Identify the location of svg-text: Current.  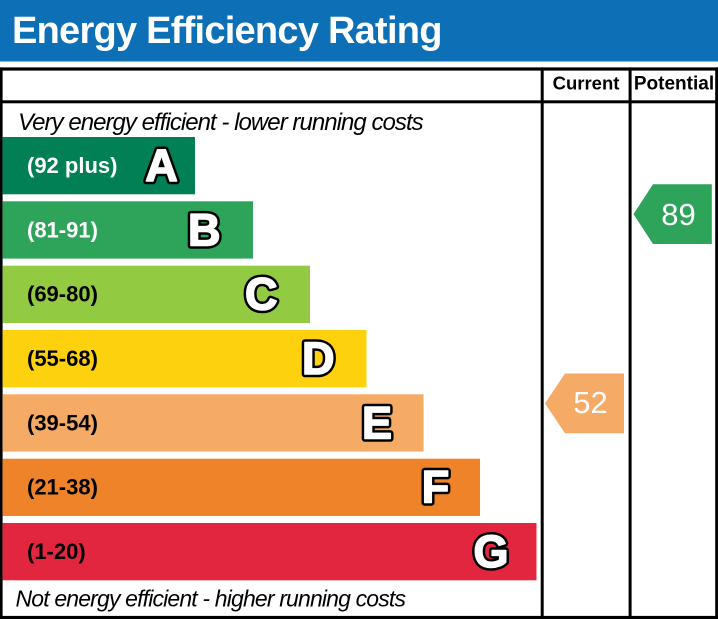
(586, 82).